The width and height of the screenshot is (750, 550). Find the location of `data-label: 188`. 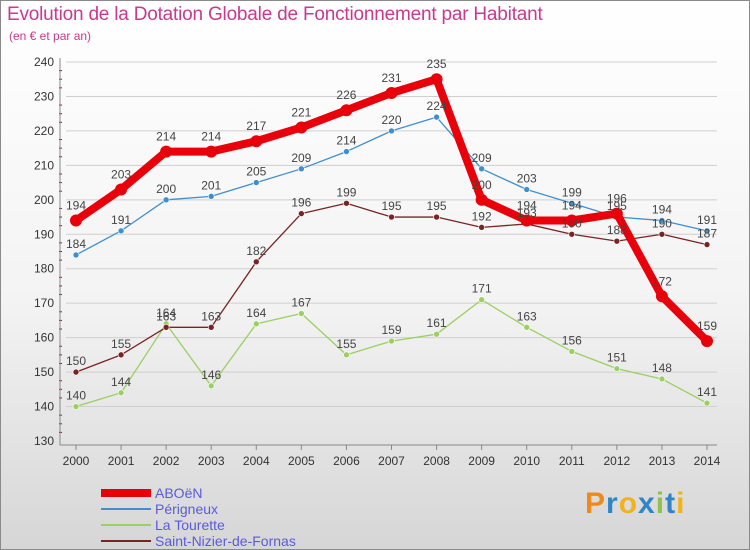

data-label: 188 is located at coordinates (617, 230).